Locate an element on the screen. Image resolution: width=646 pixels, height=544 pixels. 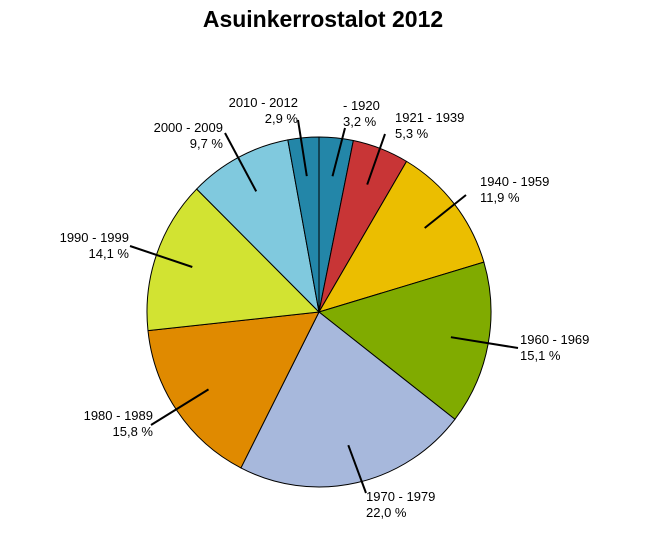
slice-label-0: - 1920 is located at coordinates (361, 105).